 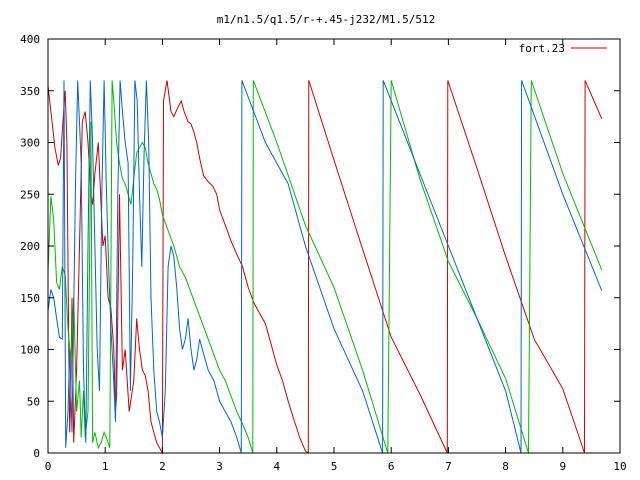 What do you see at coordinates (105, 466) in the screenshot?
I see `x-tick-label: 1` at bounding box center [105, 466].